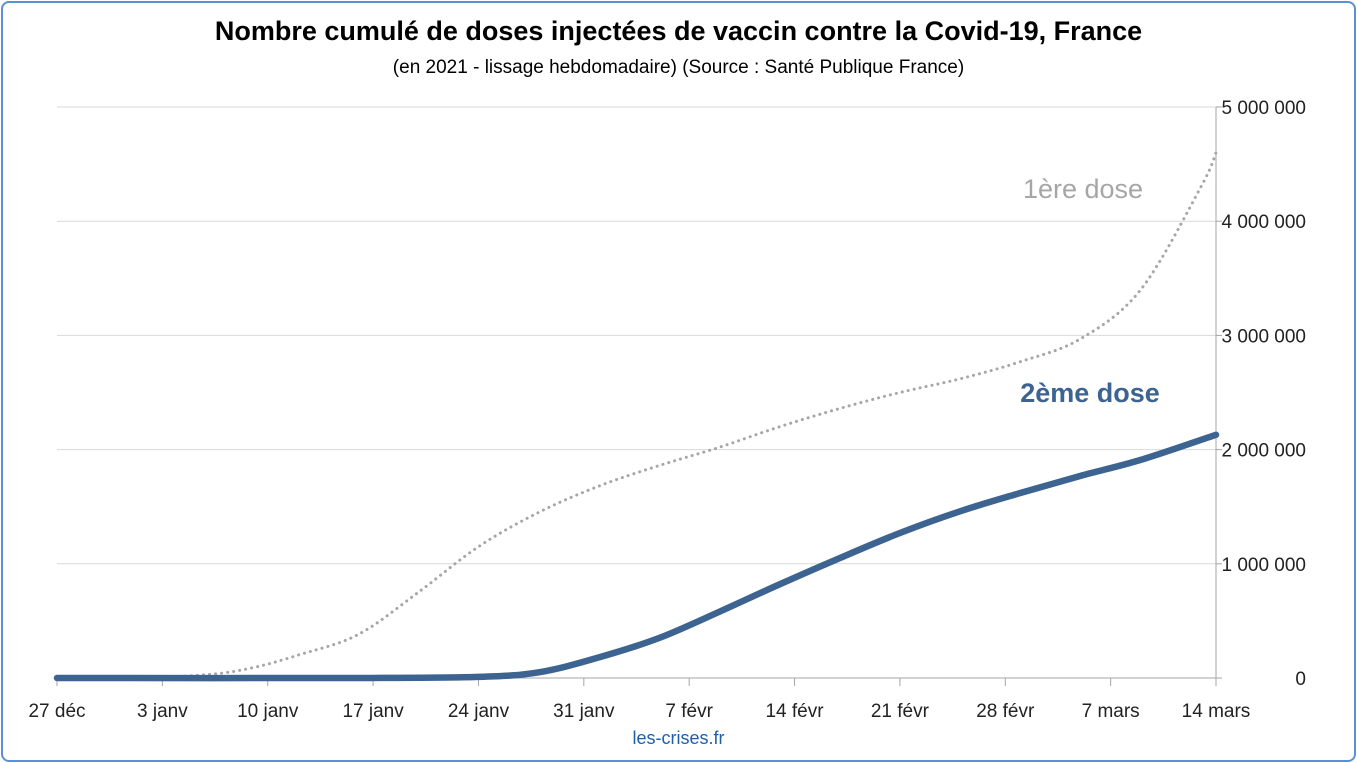 Image resolution: width=1357 pixels, height=763 pixels. I want to click on y-tick-label: 1 000 000, so click(1263, 565).